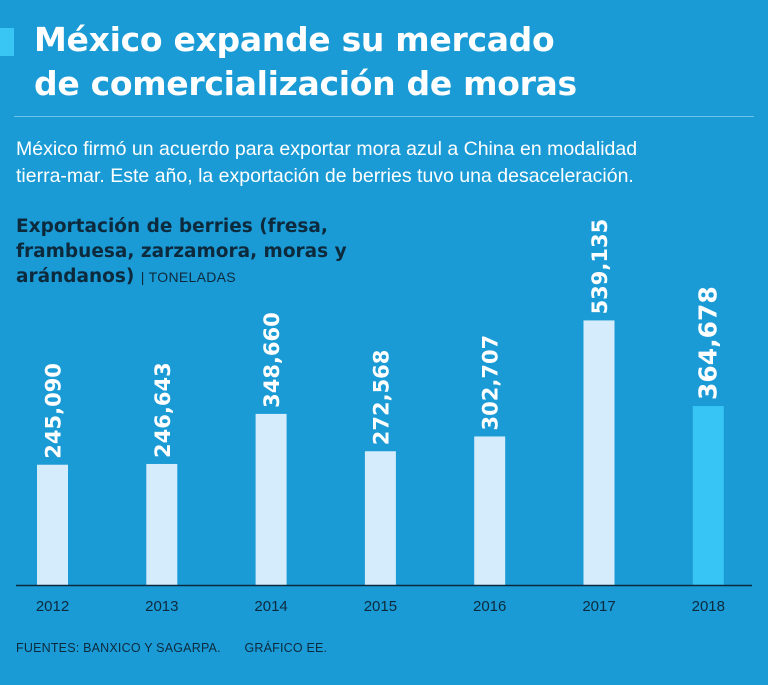  What do you see at coordinates (172, 226) in the screenshot?
I see `chart-title-line-1: Exportación de berries (fresa,` at bounding box center [172, 226].